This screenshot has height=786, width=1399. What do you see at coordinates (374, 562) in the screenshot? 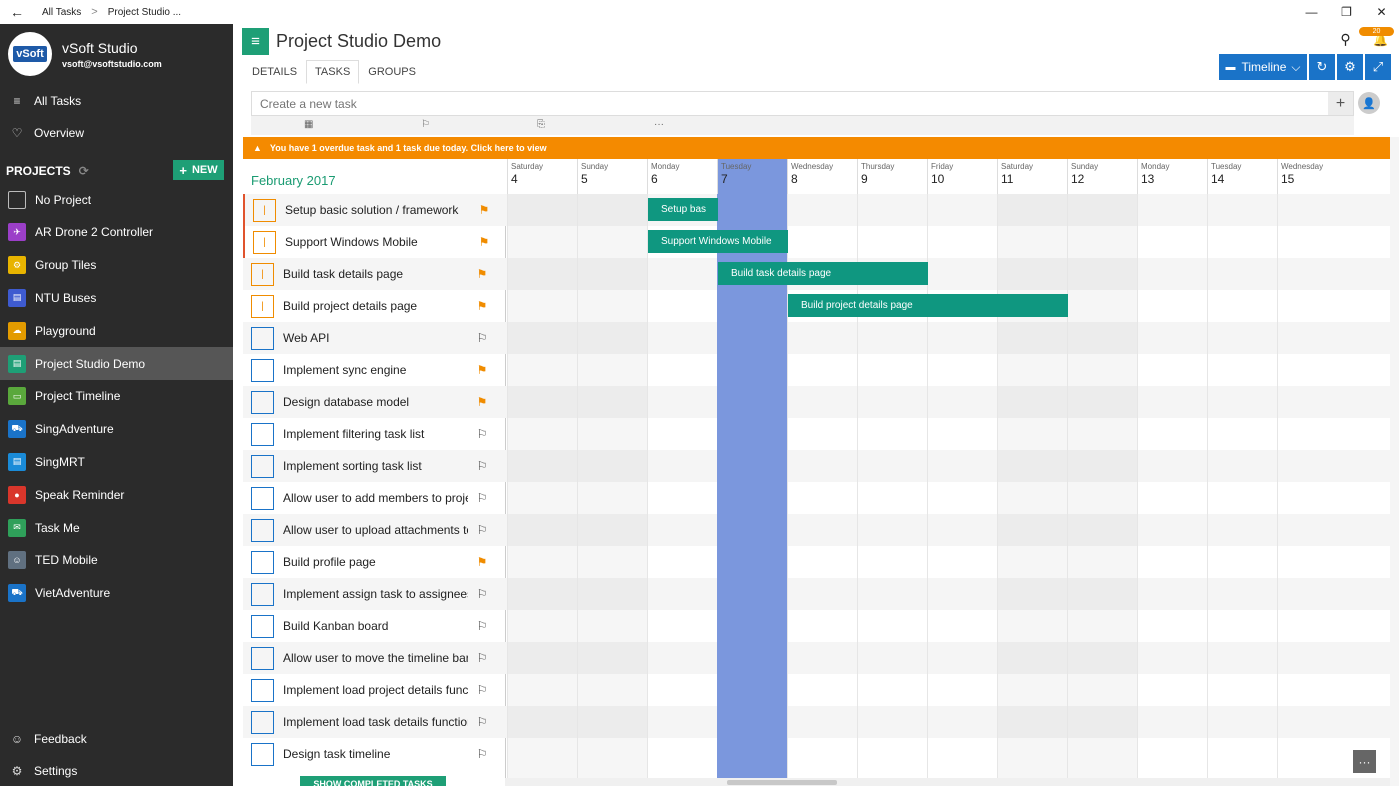
I see `task-row: Build profile page ⚑` at bounding box center [374, 562].